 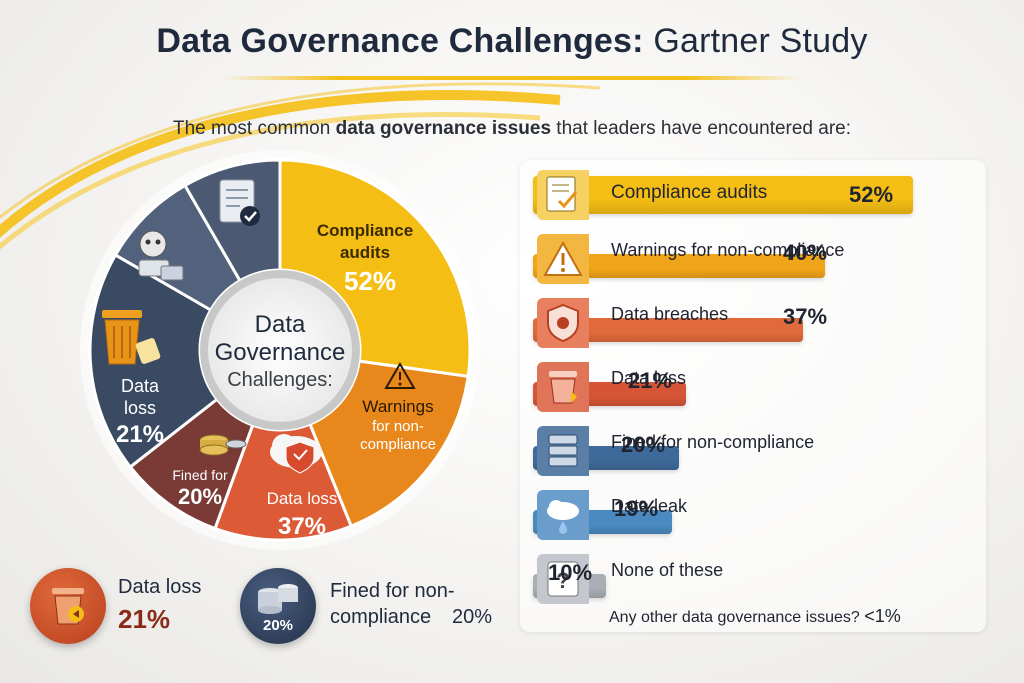 What do you see at coordinates (667, 570) in the screenshot?
I see `bar-label: None of these` at bounding box center [667, 570].